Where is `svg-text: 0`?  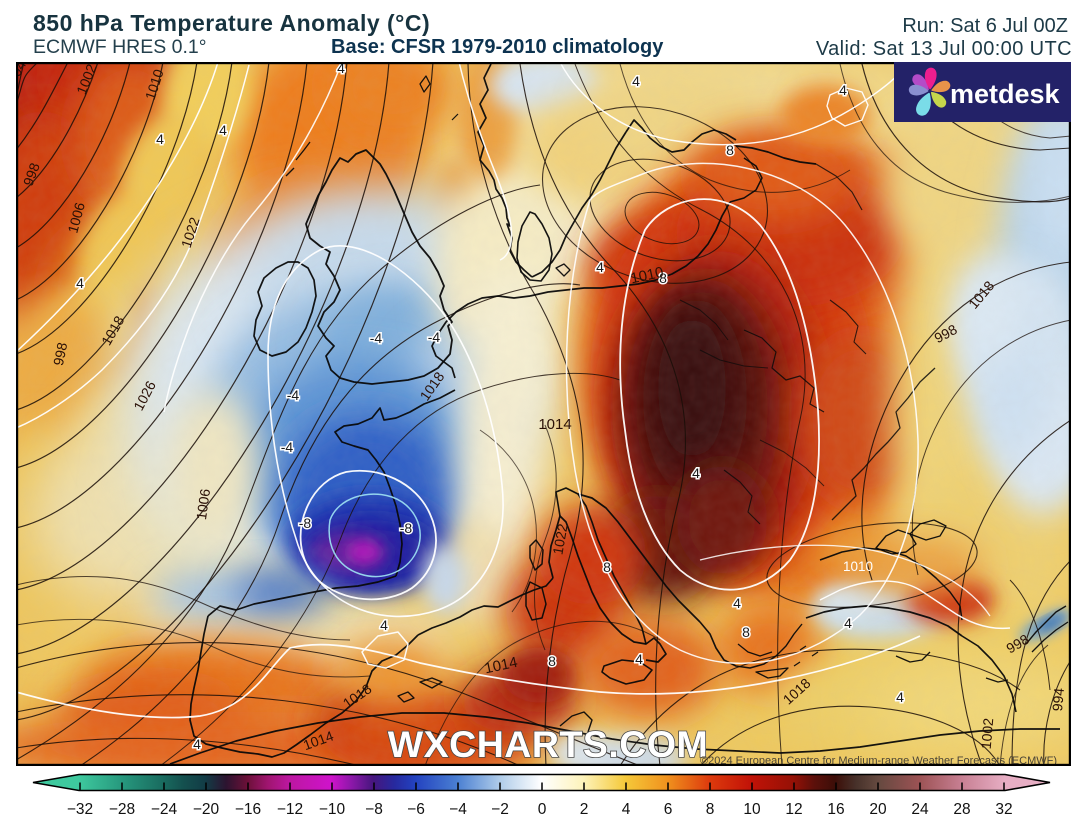
svg-text: 0 is located at coordinates (542, 809).